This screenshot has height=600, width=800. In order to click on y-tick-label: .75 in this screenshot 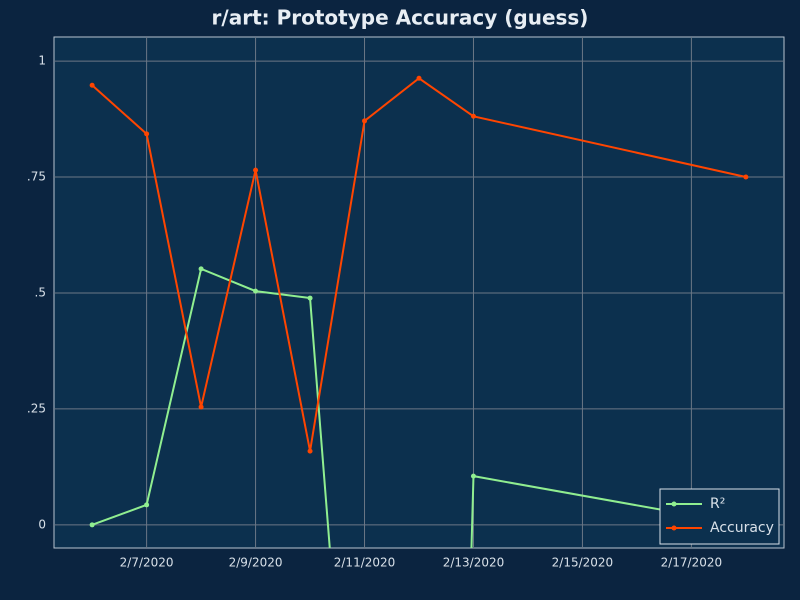, I will do `click(36, 177)`.